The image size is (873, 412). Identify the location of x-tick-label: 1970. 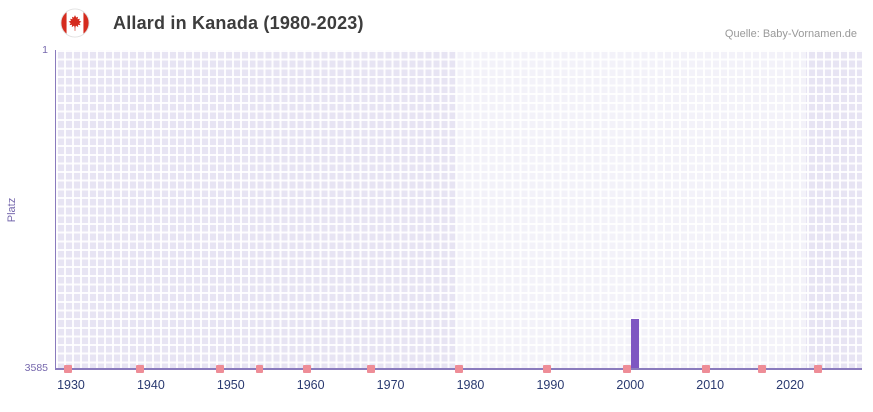
(390, 385).